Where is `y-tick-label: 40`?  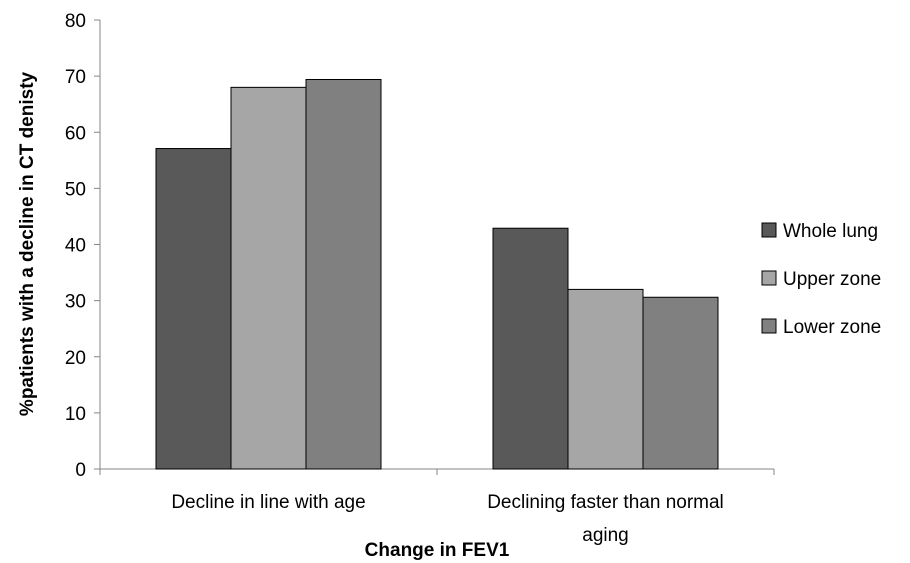
y-tick-label: 40 is located at coordinates (75, 246).